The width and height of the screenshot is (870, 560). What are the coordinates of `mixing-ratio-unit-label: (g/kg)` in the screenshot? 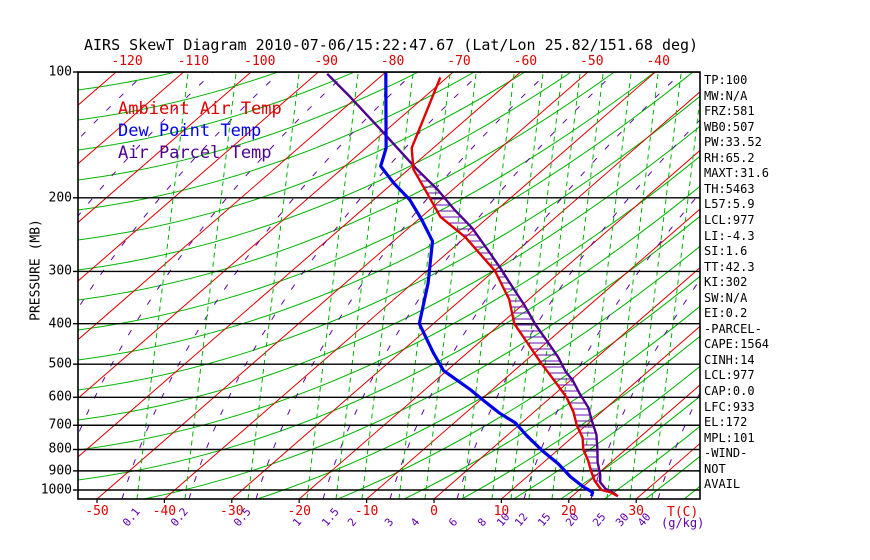 It's located at (683, 523).